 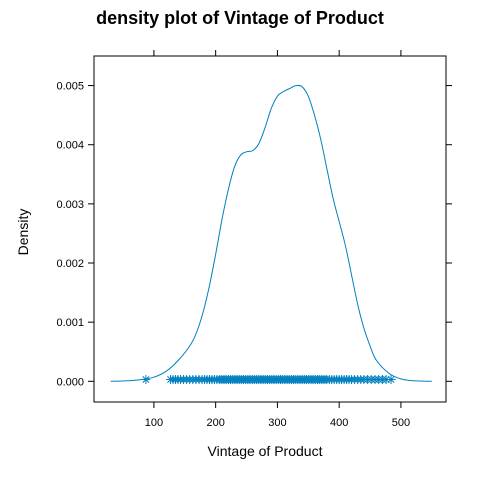 I want to click on y-axis-label: Density, so click(x=23, y=232).